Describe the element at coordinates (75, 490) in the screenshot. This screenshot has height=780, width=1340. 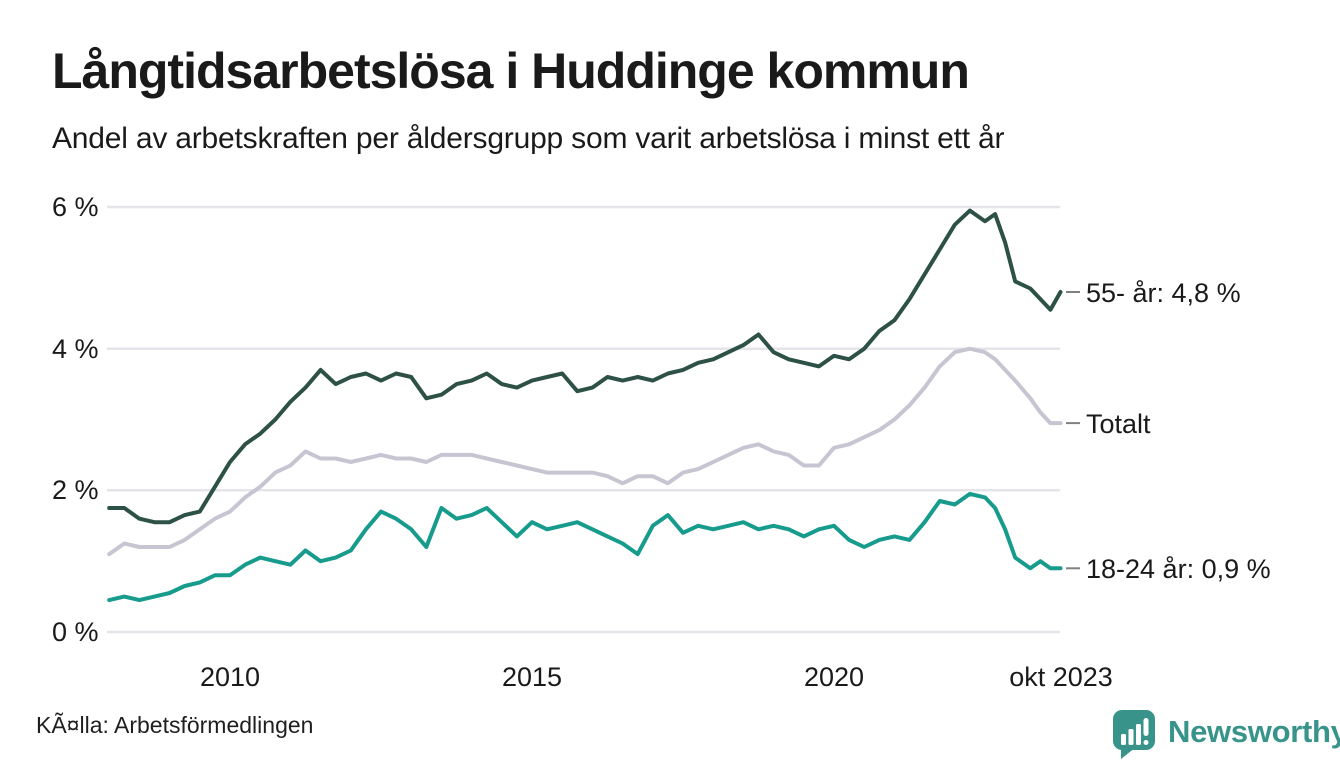
I see `y-axis-tick-label: 2 %` at that location.